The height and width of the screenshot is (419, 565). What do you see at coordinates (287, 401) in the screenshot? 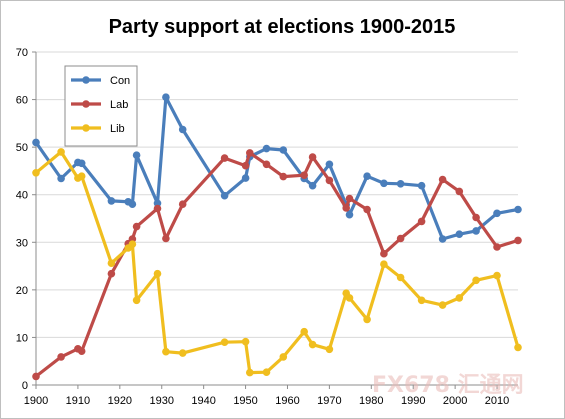
I see `x-tick-label: 1960` at bounding box center [287, 401].